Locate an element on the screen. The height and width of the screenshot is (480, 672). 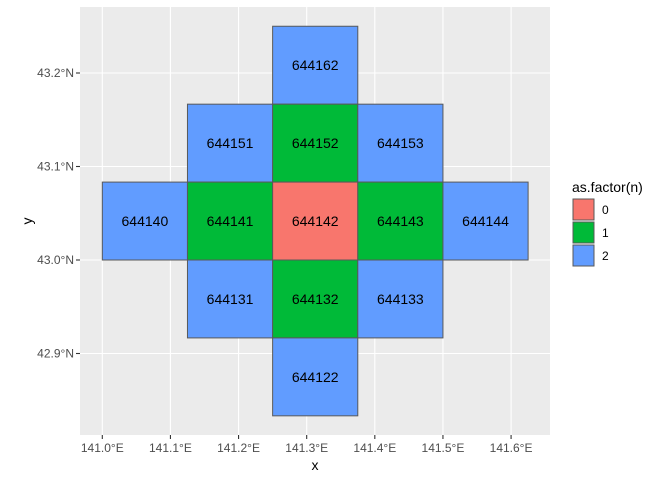
y-tick-label: 43.1°N is located at coordinates (55, 167).